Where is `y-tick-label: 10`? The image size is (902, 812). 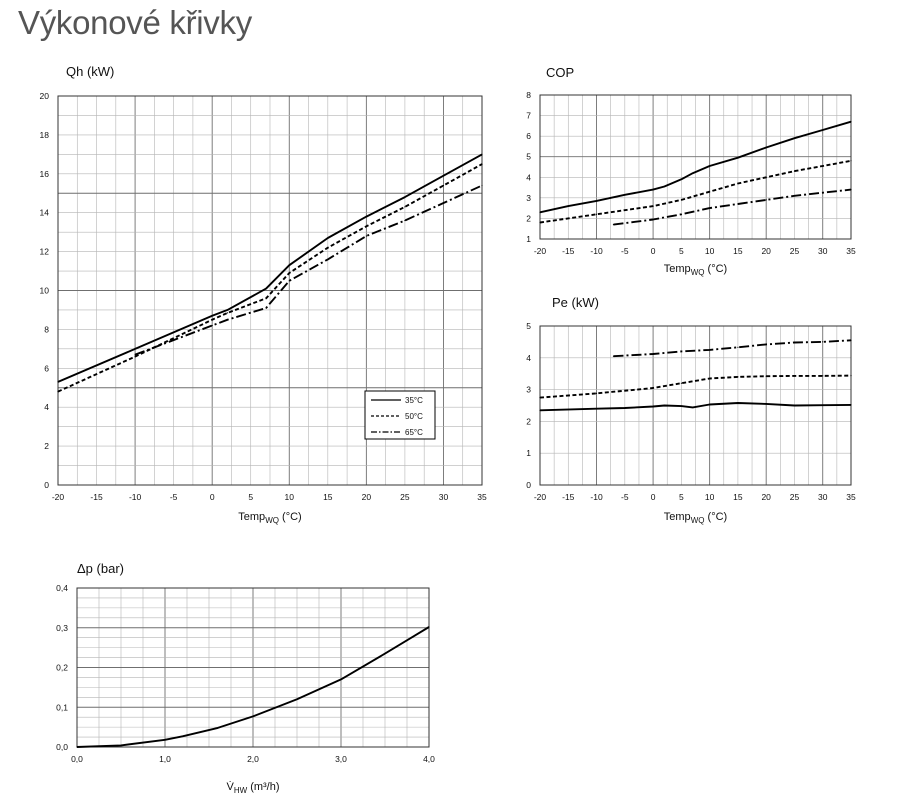
y-tick-label: 10 is located at coordinates (45, 291).